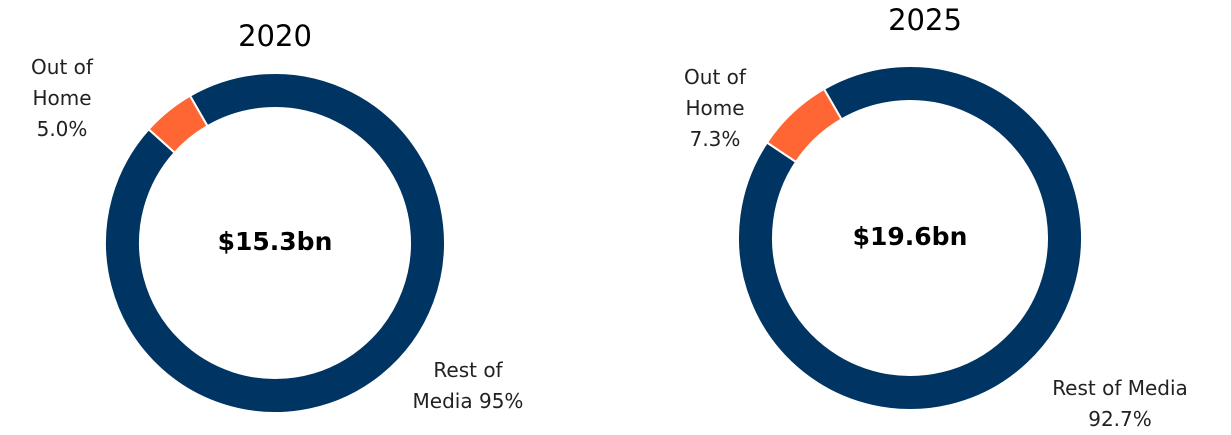 This screenshot has height=435, width=1231. Describe the element at coordinates (62, 129) in the screenshot. I see `value-label: 5.0%` at that location.